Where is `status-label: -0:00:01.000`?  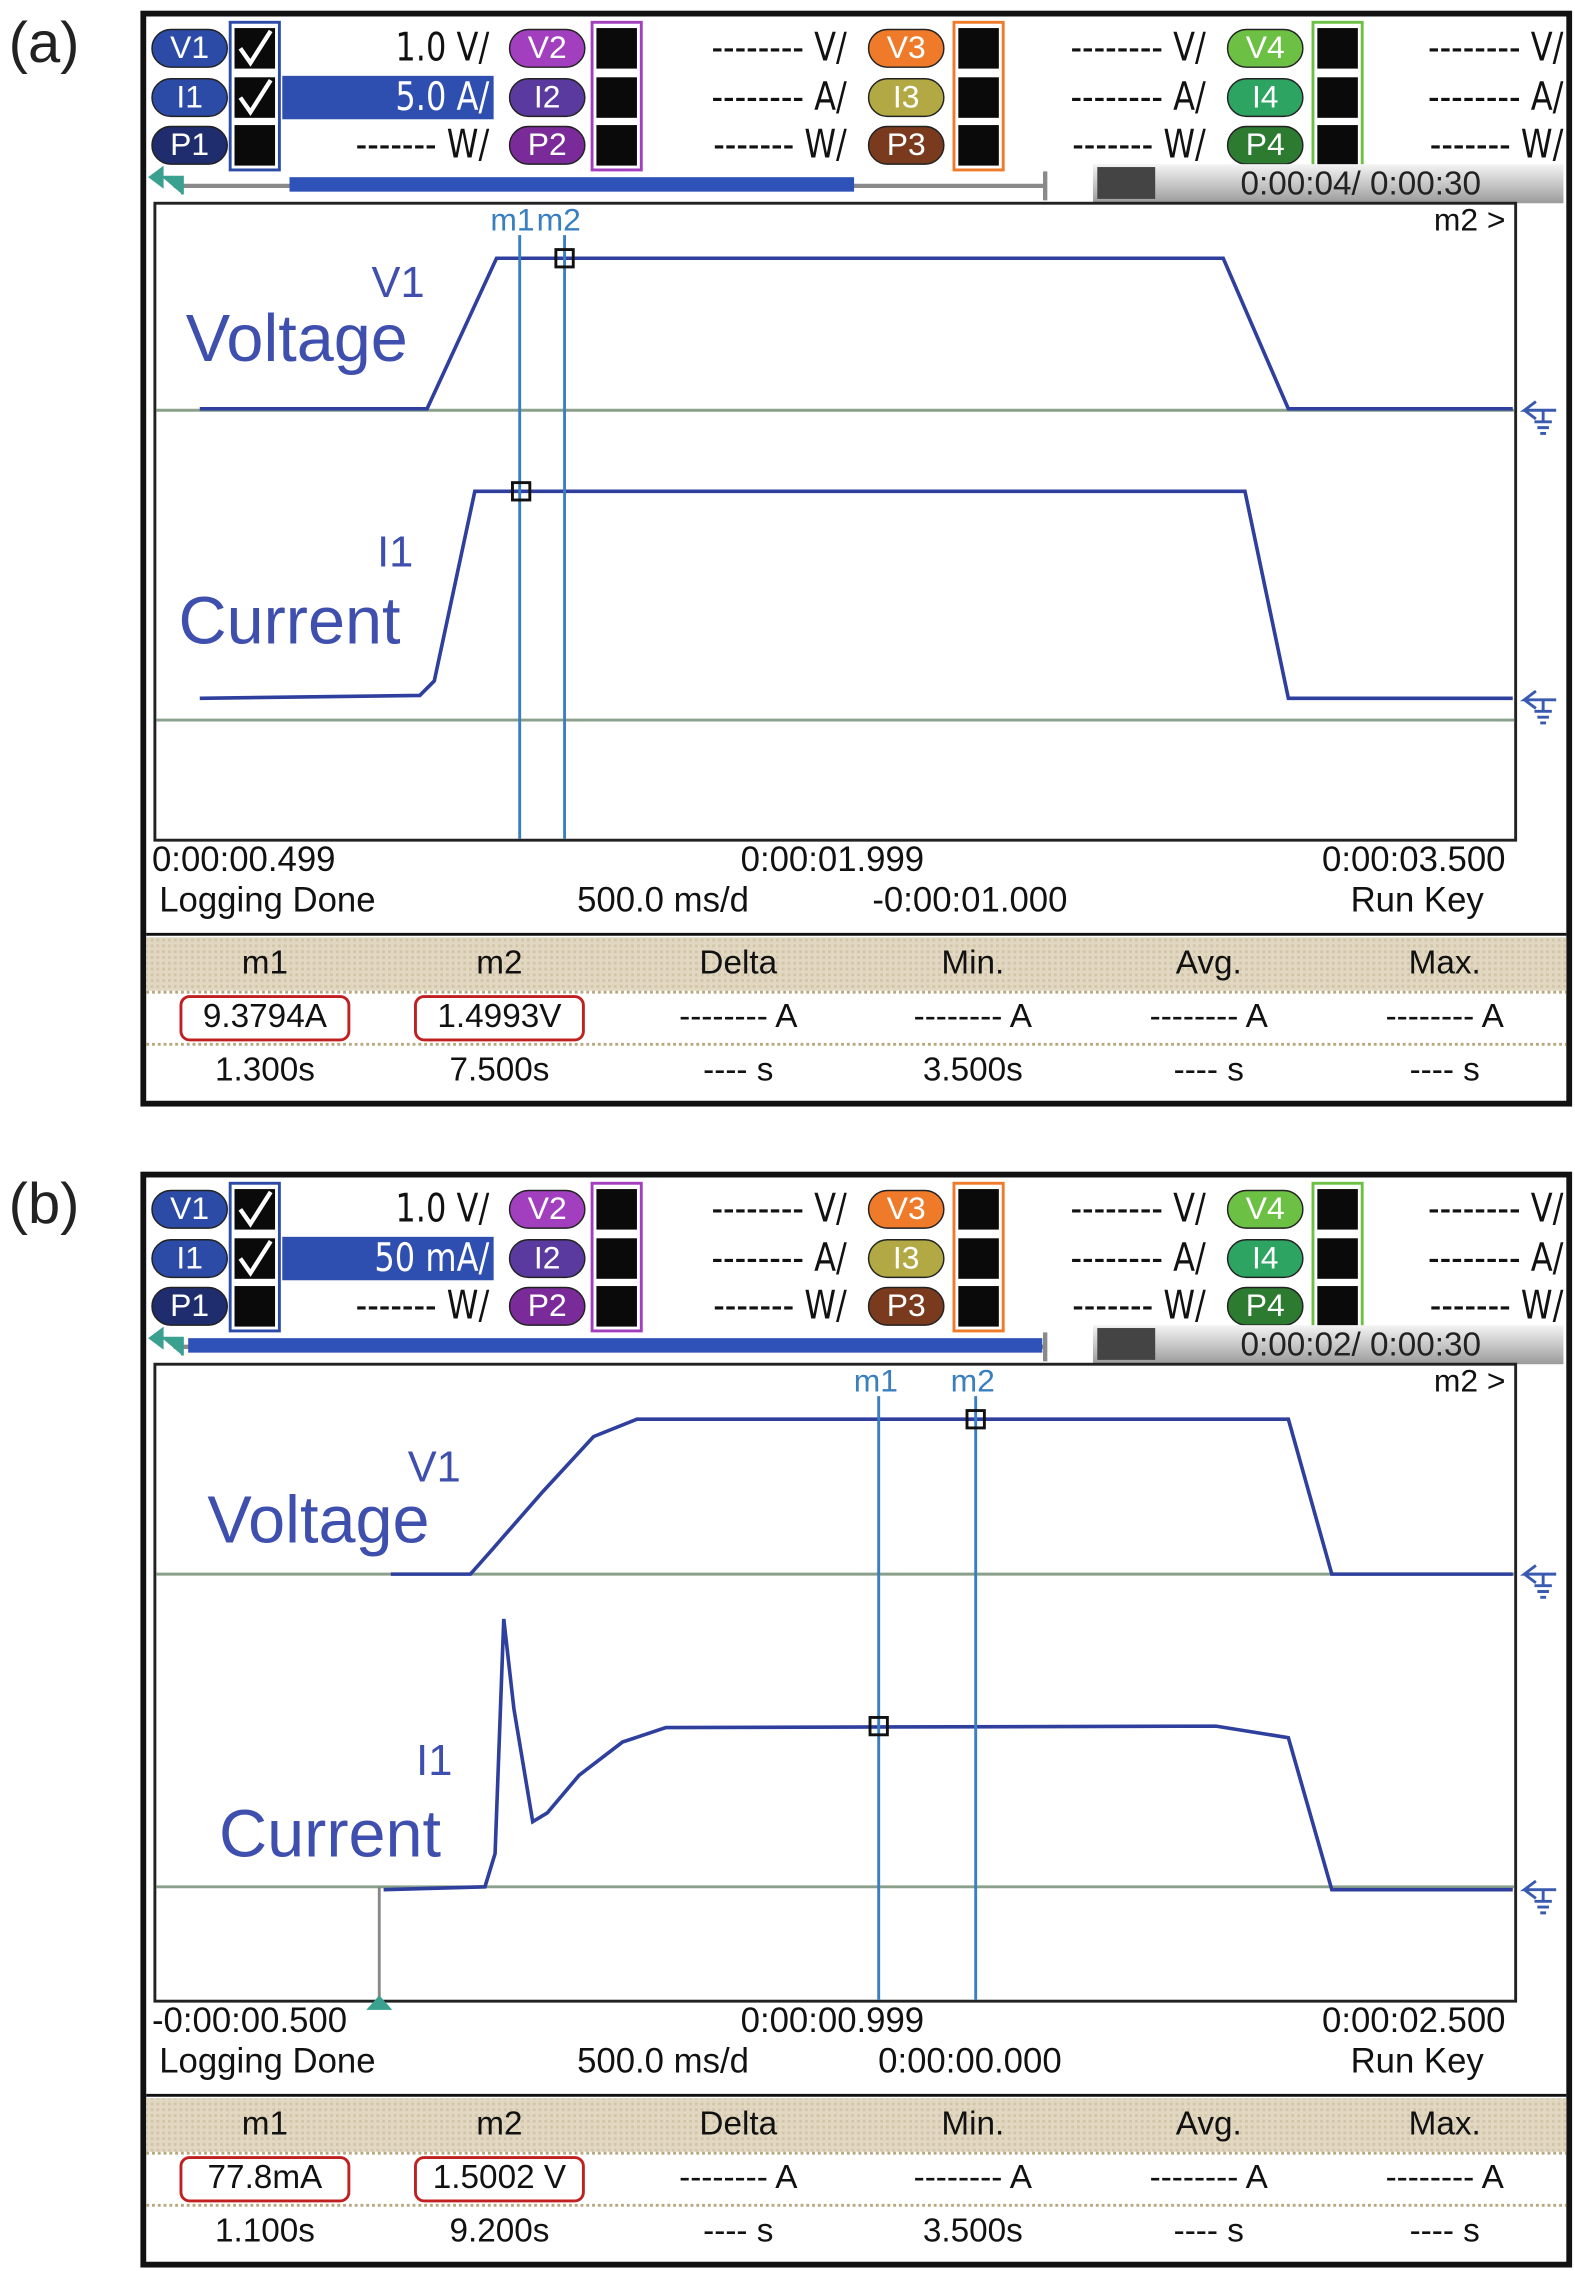
status-label: -0:00:01.000 is located at coordinates (969, 901).